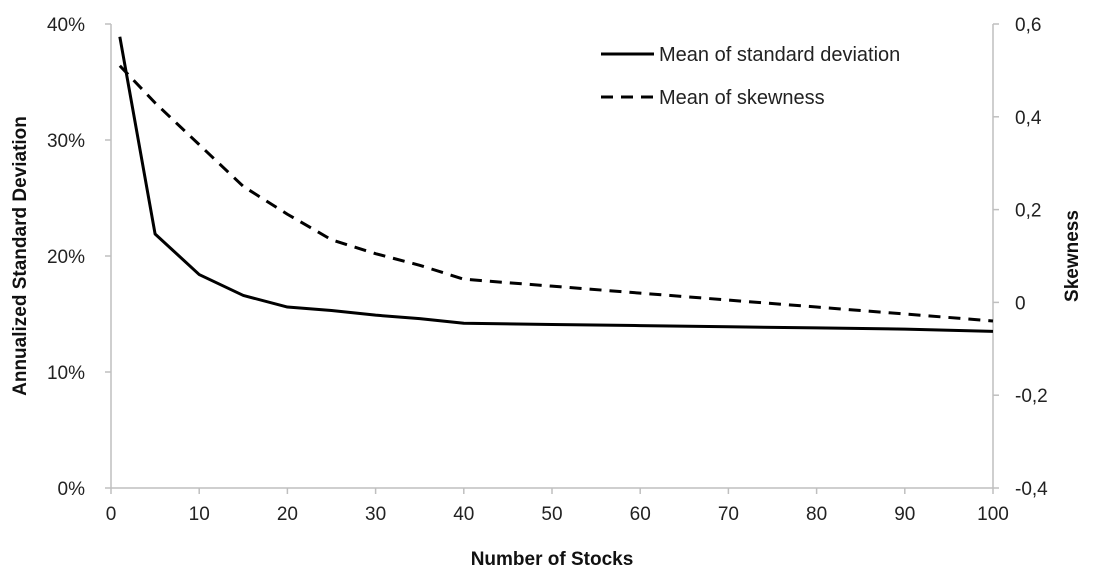 This screenshot has width=1094, height=572. I want to click on x-tick-label: 90, so click(904, 514).